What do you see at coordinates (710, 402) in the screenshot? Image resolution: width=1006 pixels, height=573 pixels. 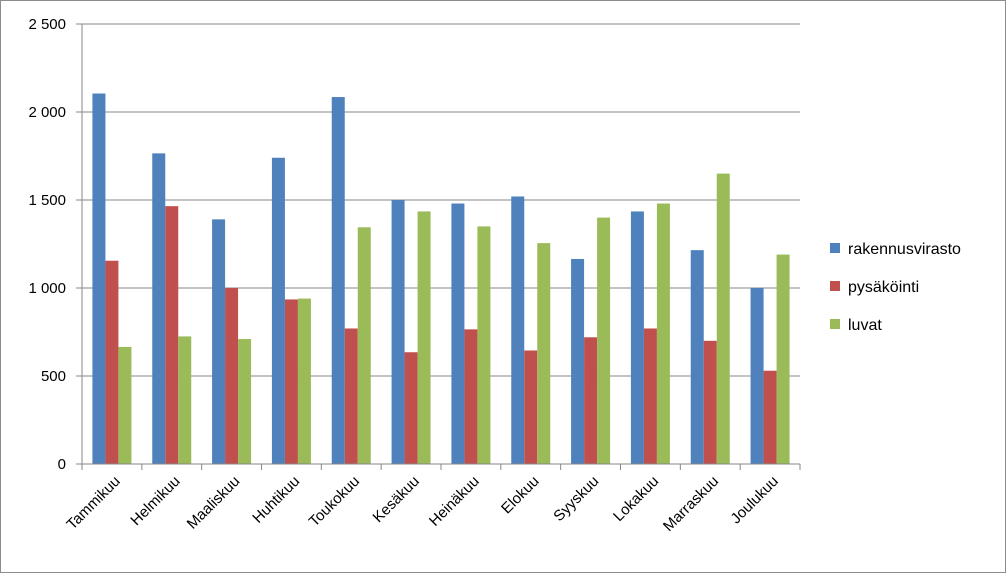 I see `bar-pysäköinti-Marraskuu` at bounding box center [710, 402].